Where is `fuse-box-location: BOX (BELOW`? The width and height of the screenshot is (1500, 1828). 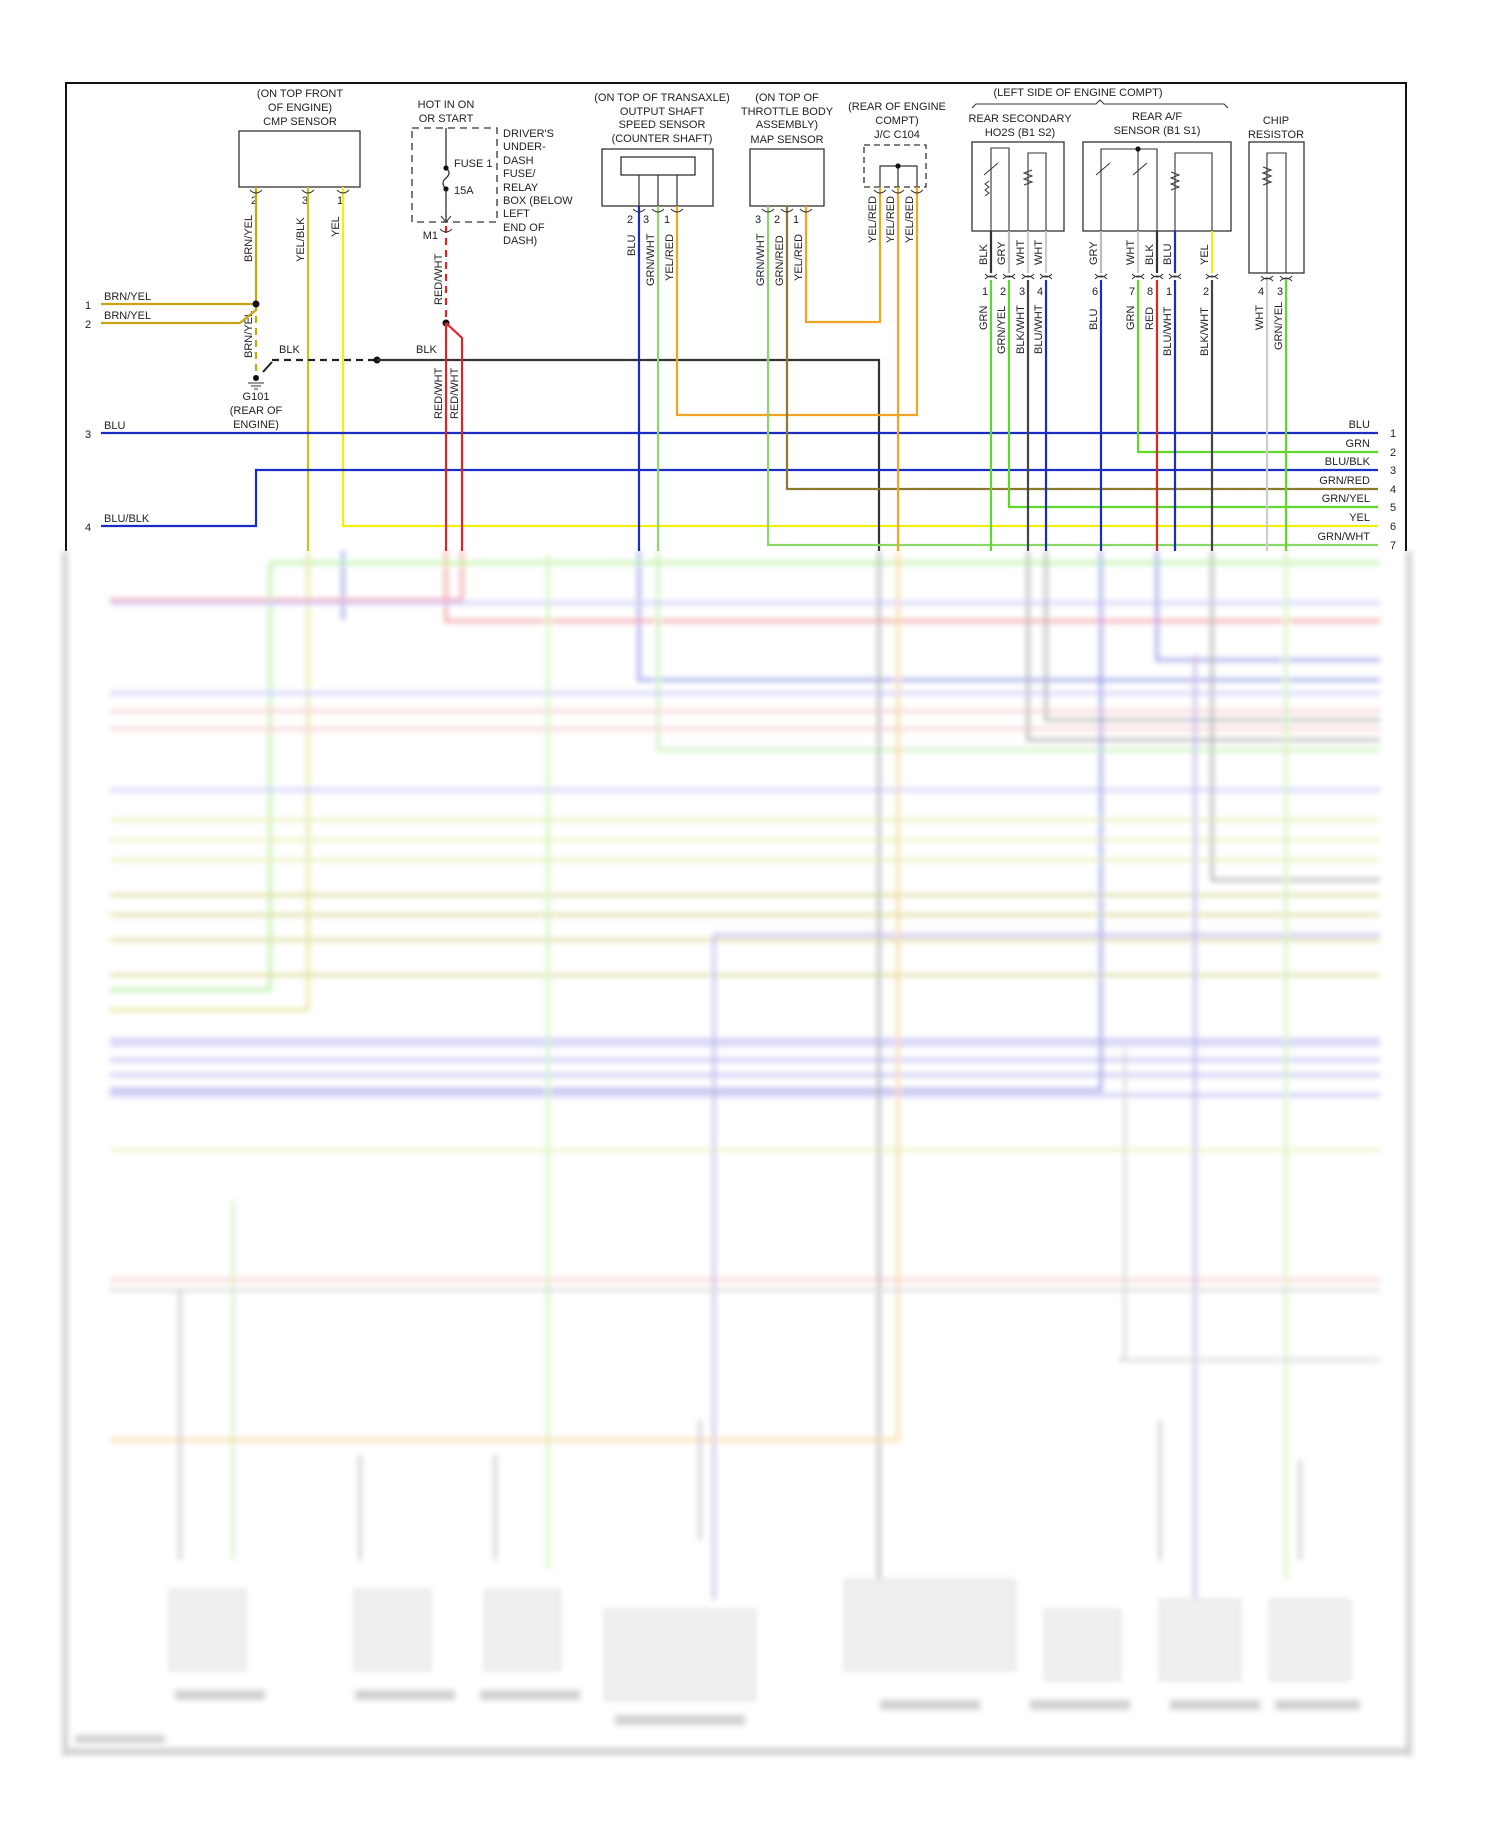
fuse-box-location: BOX (BELOW is located at coordinates (538, 201).